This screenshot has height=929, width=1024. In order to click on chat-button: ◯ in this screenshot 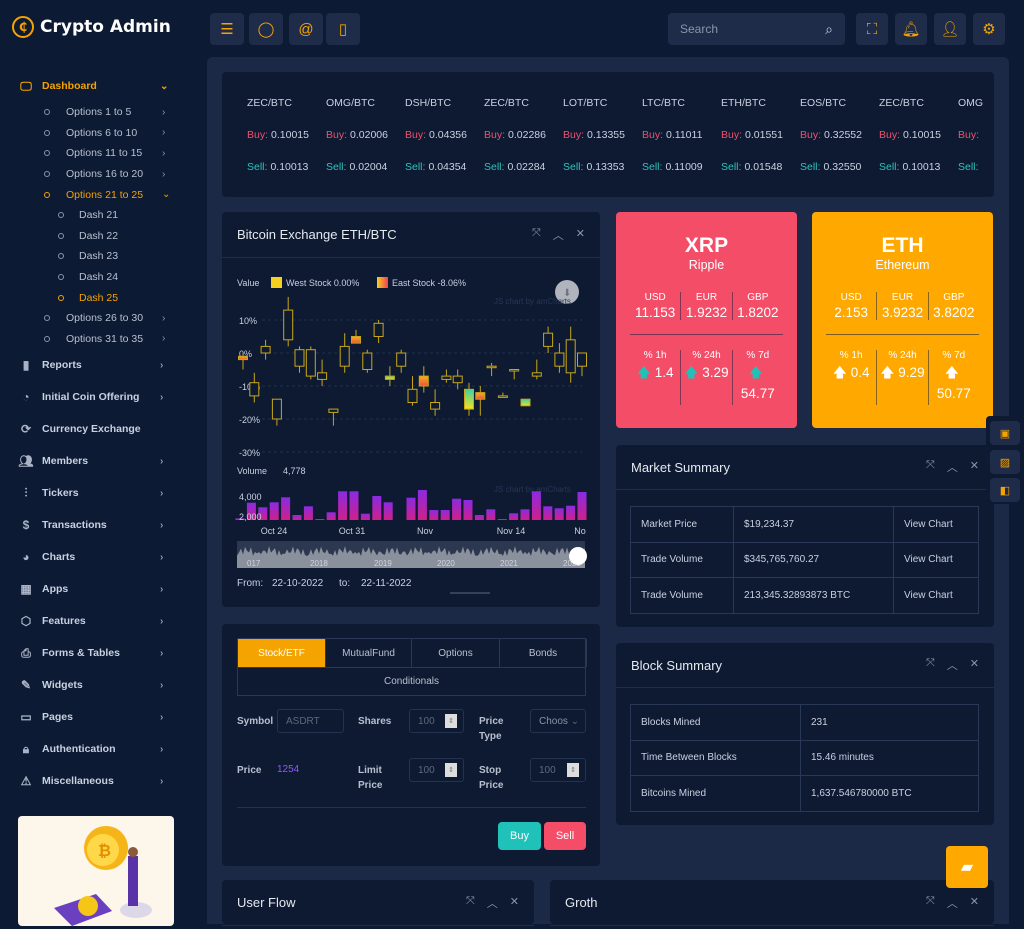, I will do `click(266, 29)`.